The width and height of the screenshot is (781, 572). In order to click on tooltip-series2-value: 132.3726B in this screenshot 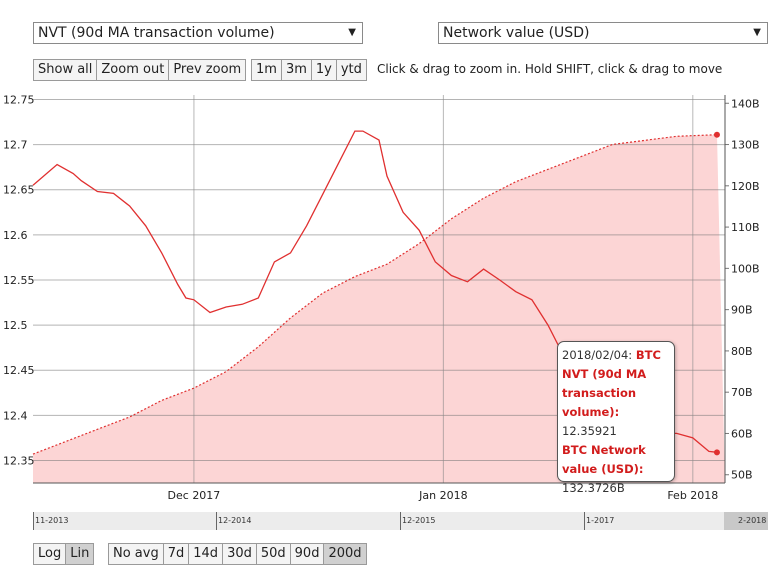, I will do `click(593, 488)`.